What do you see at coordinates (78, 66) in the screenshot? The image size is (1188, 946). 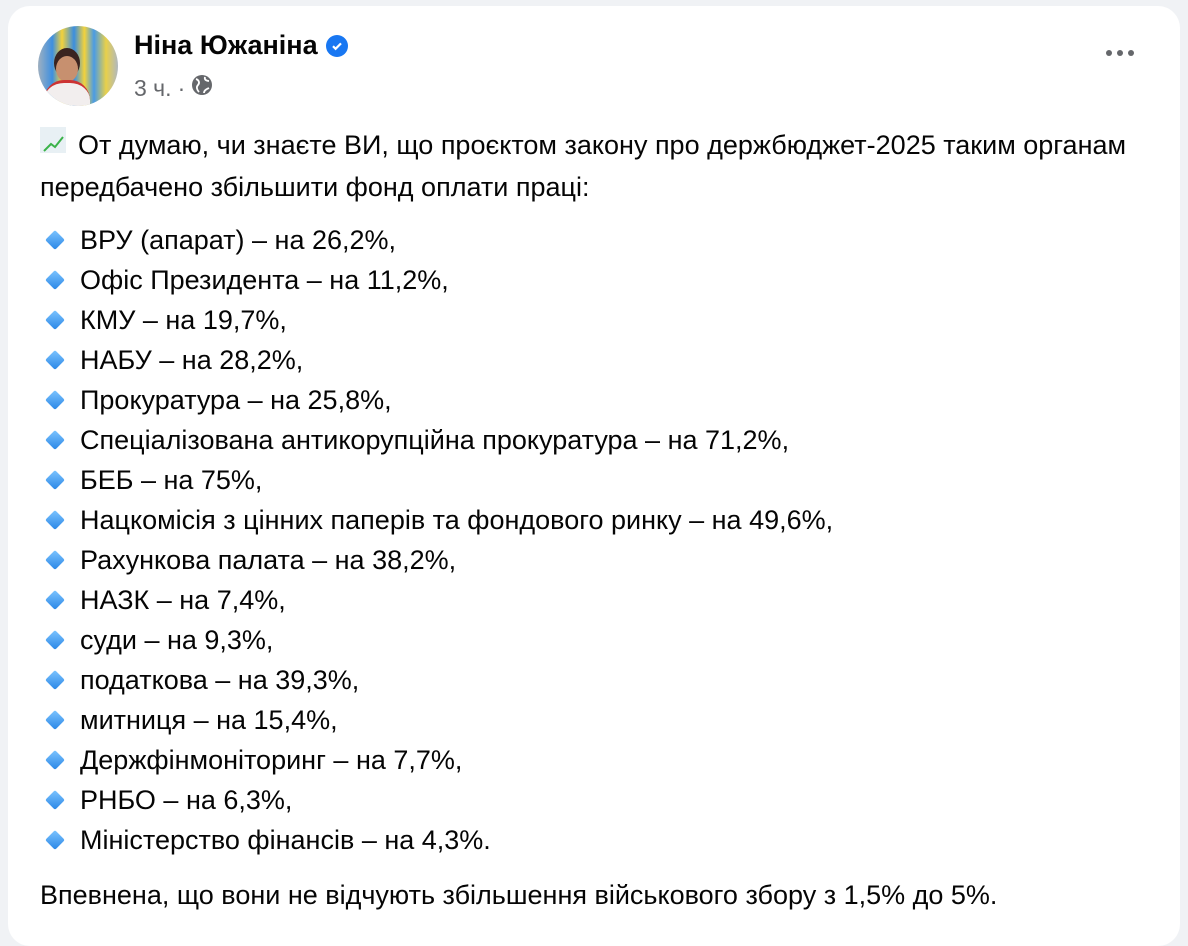 I see `avatar` at bounding box center [78, 66].